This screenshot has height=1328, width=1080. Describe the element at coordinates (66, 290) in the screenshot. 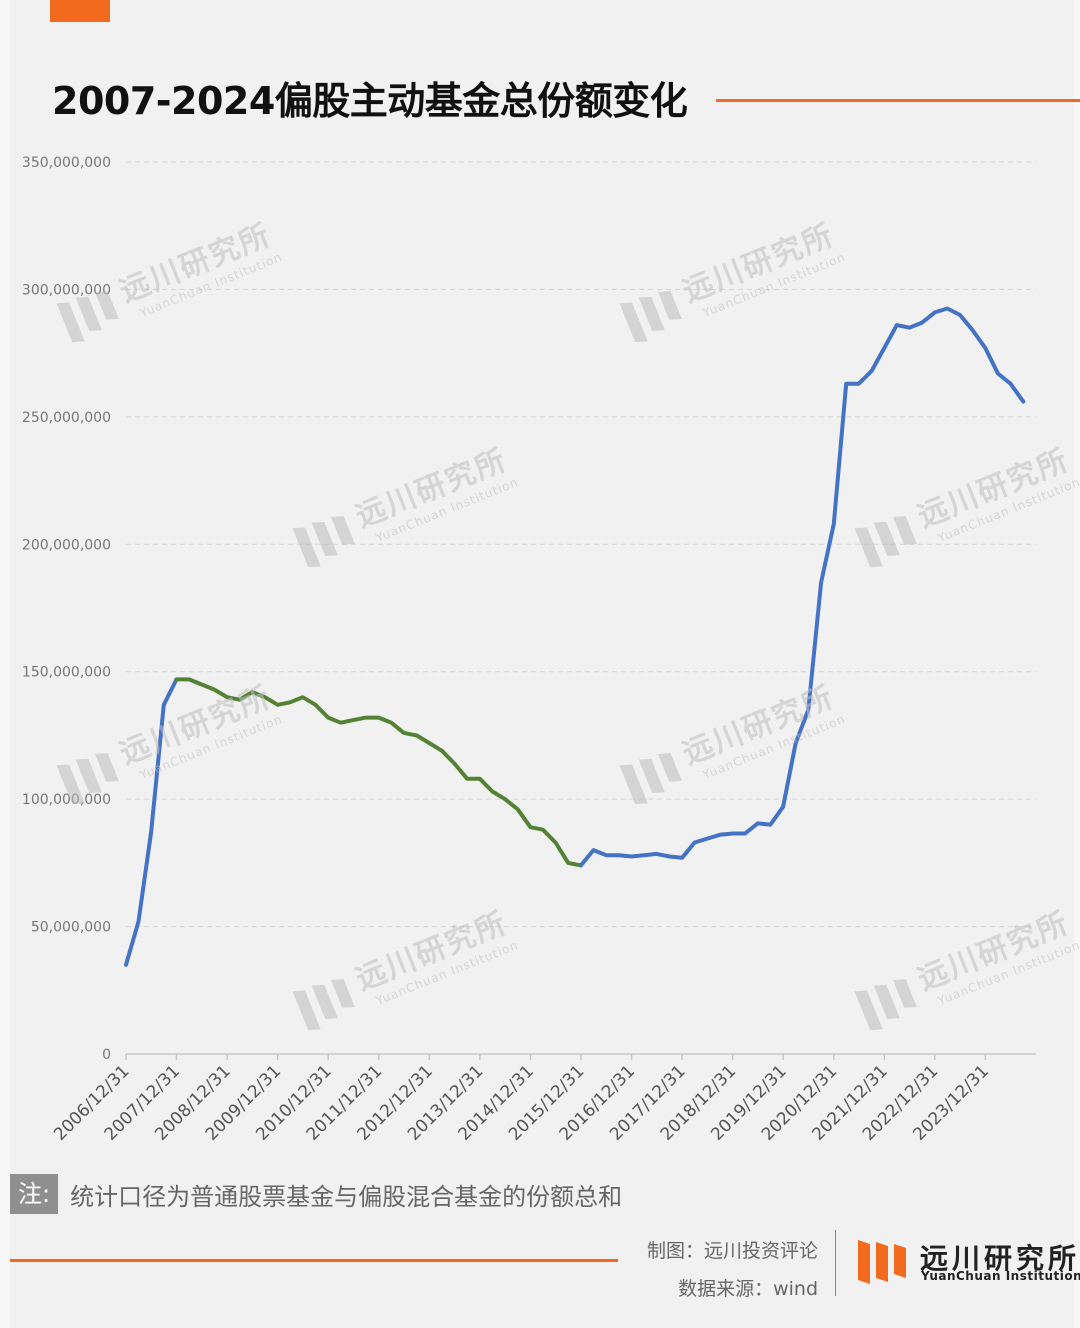

I see `y-tick-label: 300,000,000` at that location.